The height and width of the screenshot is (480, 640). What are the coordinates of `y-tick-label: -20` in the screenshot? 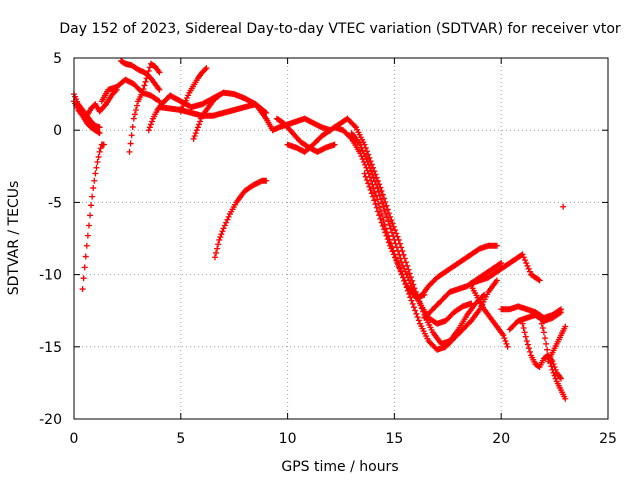 It's located at (50, 420).